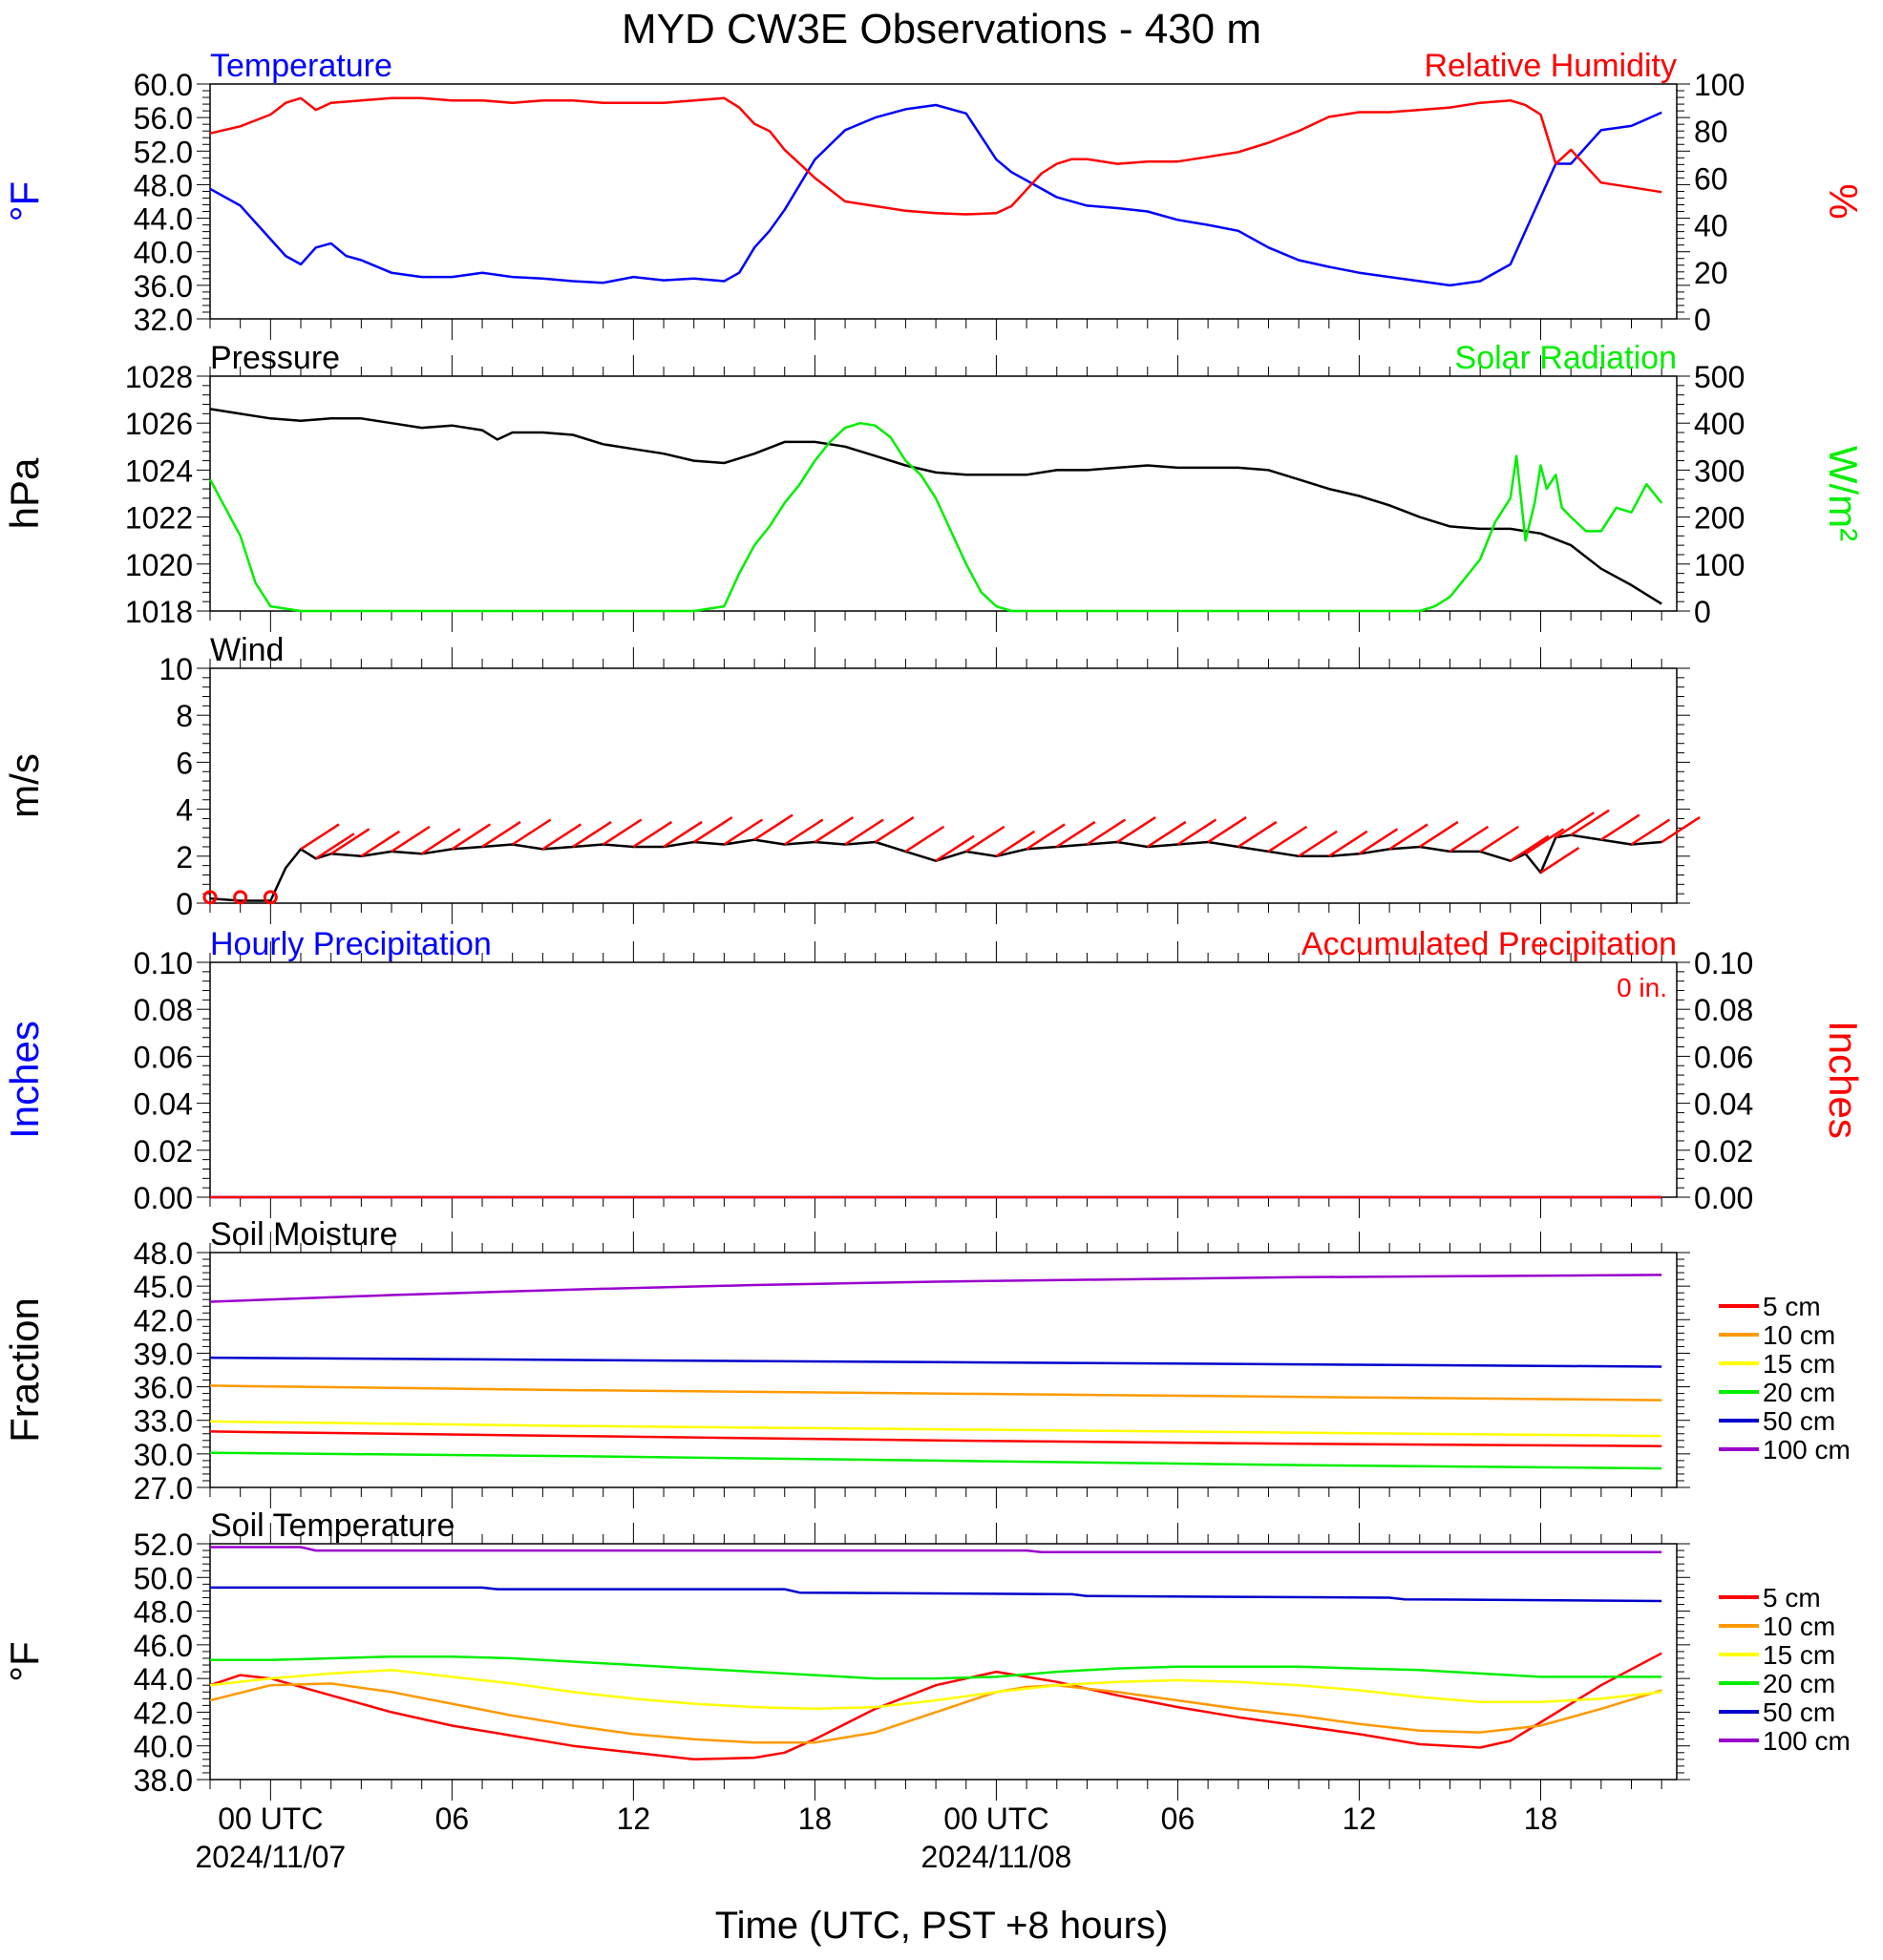 This screenshot has width=1883, height=1960. I want to click on y-tick-label-right: 0.10, so click(1723, 963).